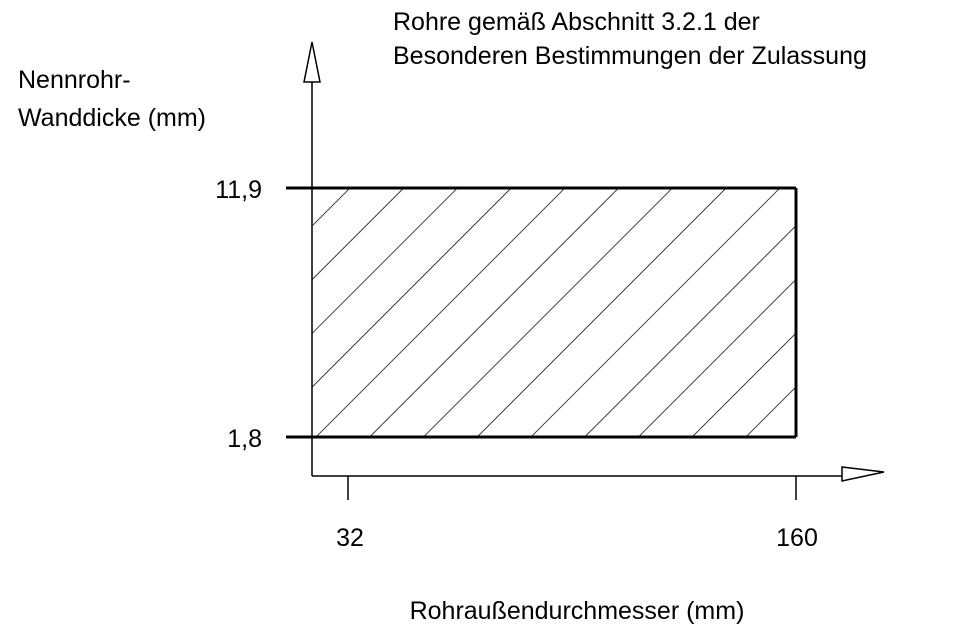 The height and width of the screenshot is (635, 966). Describe the element at coordinates (238, 190) in the screenshot. I see `y-tick-label: 11,9` at that location.